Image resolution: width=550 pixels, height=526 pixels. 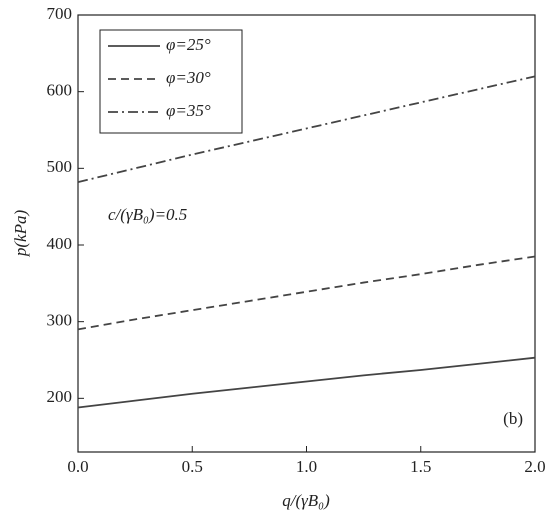 I want to click on y-tick-label: 300, so click(x=60, y=320).